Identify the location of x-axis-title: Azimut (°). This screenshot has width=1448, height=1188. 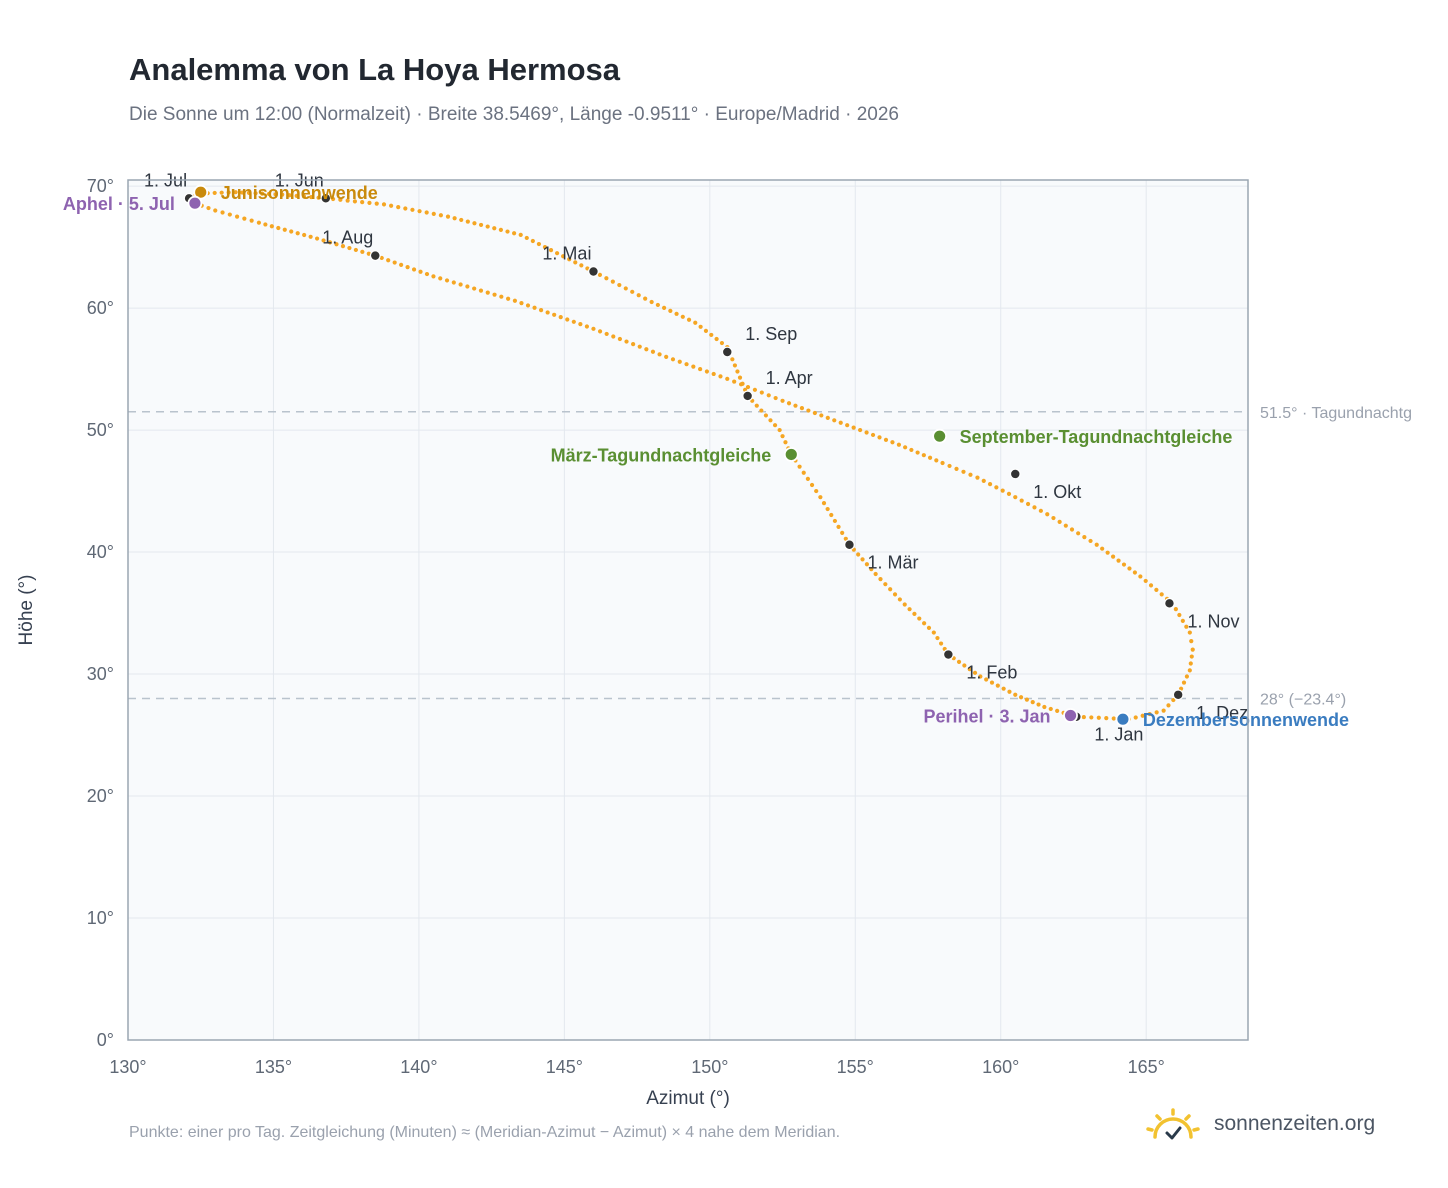
(688, 1098).